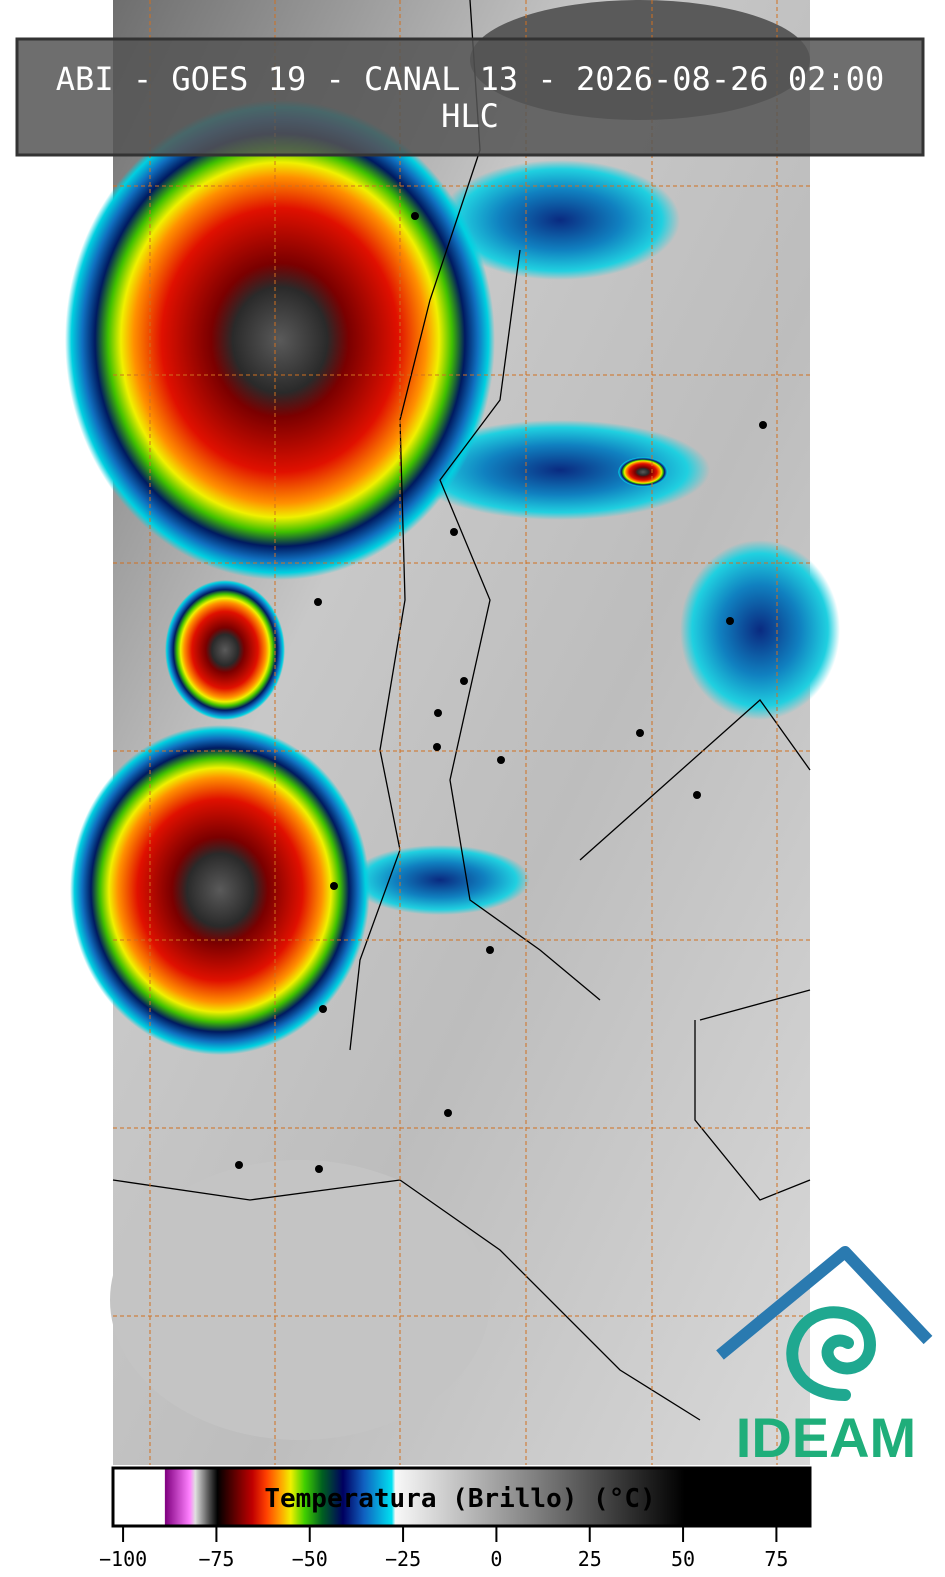 The width and height of the screenshot is (945, 1577). I want to click on colorbar-label: Temperatura (Brillo) (°C), so click(459, 1499).